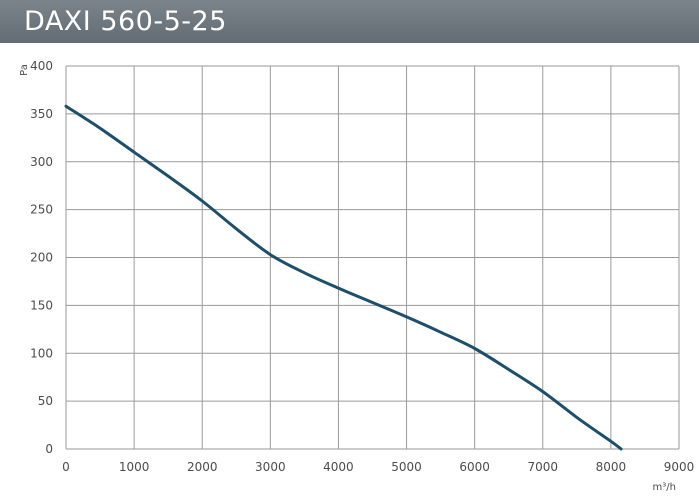 This screenshot has width=699, height=502. What do you see at coordinates (202, 467) in the screenshot?
I see `x-tick-label: 2000` at bounding box center [202, 467].